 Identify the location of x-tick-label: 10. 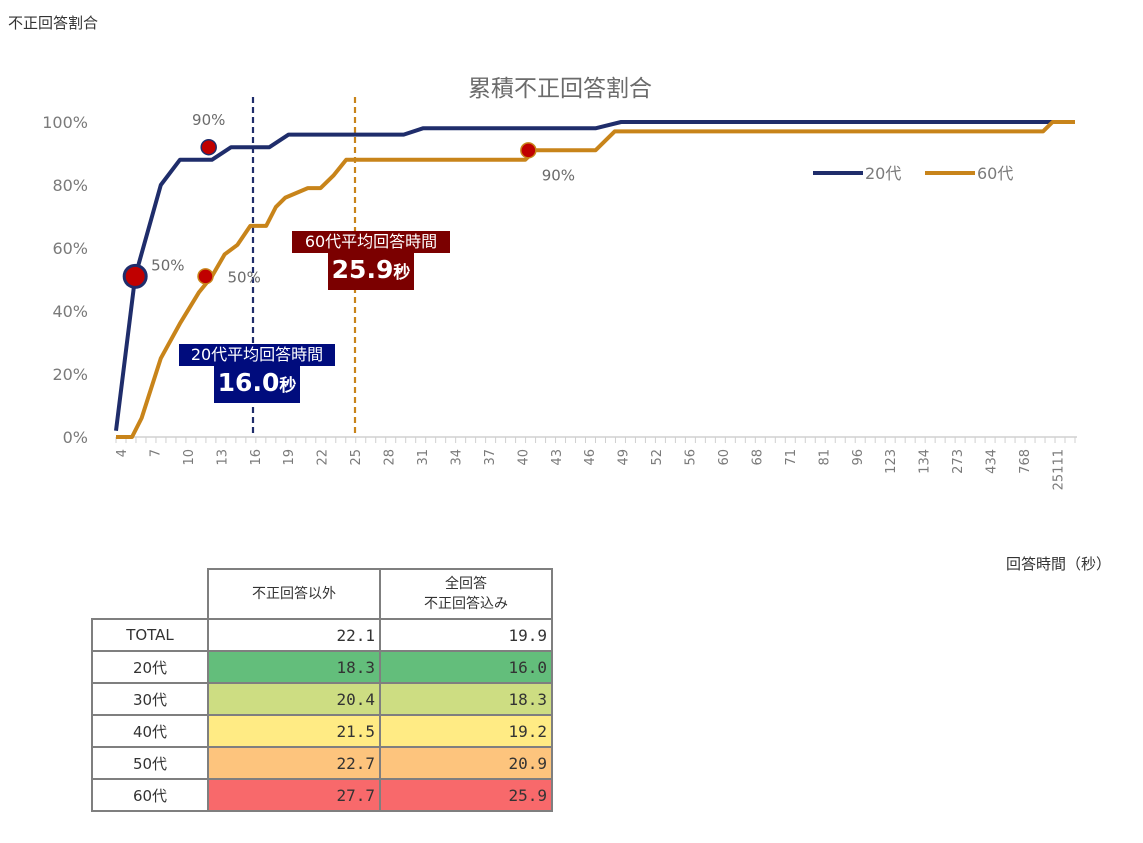
(189, 457).